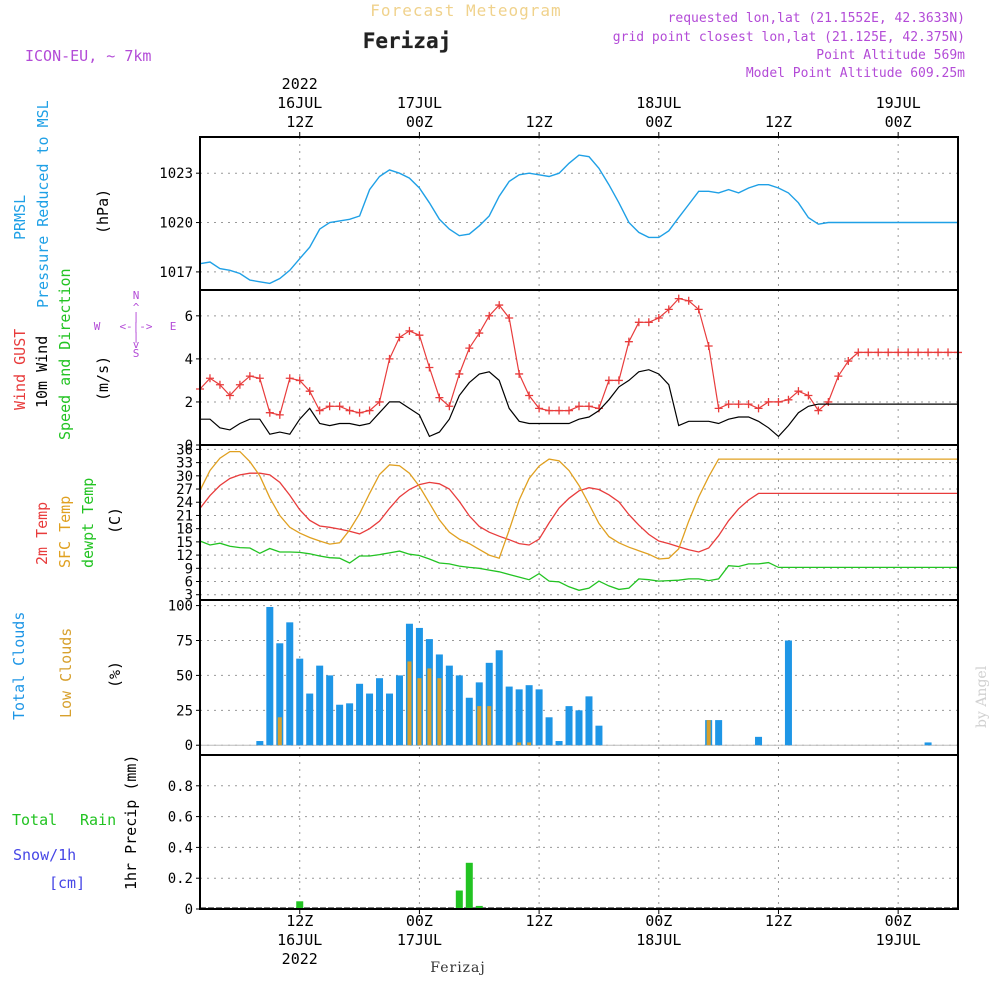  What do you see at coordinates (66, 673) in the screenshot?
I see `low-clouds-label: Low Clouds` at bounding box center [66, 673].